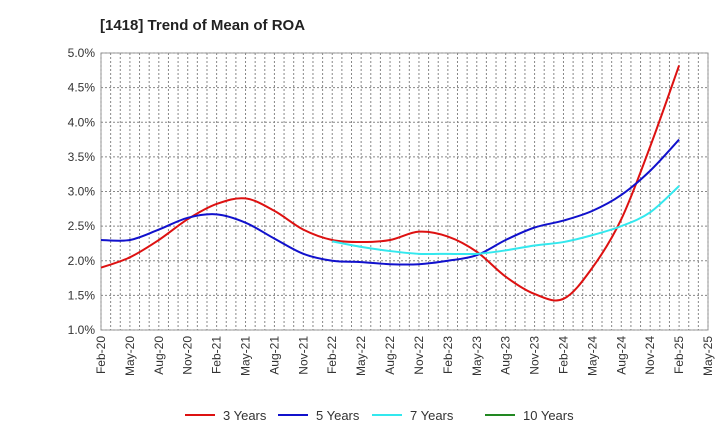  Describe the element at coordinates (82, 226) in the screenshot. I see `y-tick-label: 2.5%` at that location.